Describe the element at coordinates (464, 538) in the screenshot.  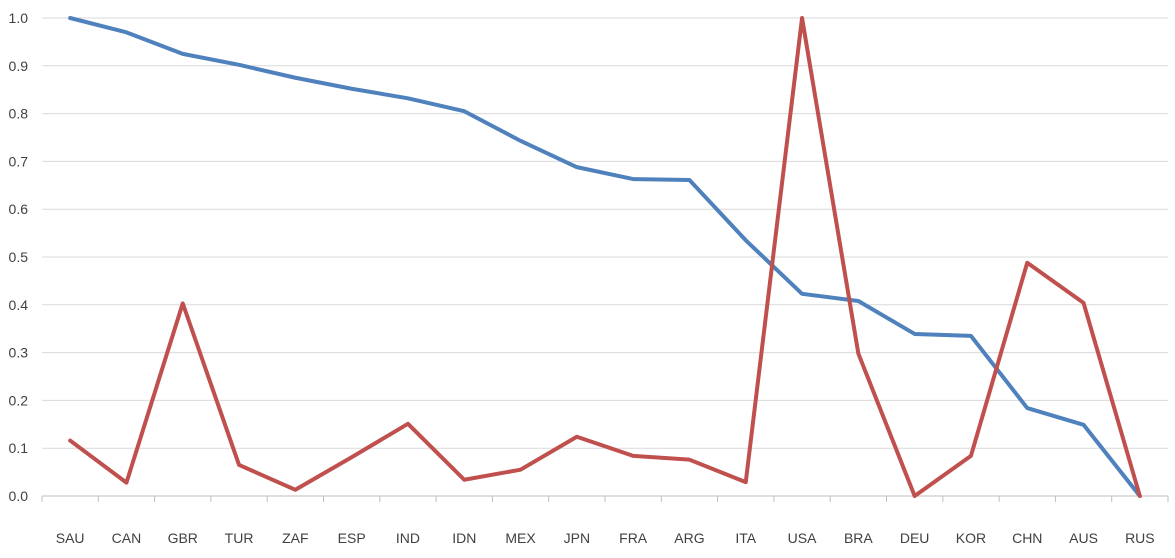
I see `x-tick-label: IDN` at that location.